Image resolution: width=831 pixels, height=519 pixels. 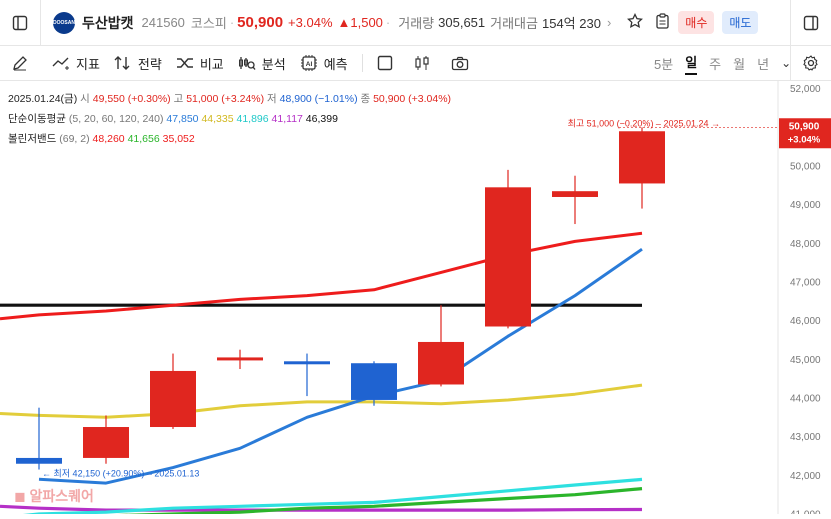 What do you see at coordinates (362, 63) in the screenshot?
I see `toolbar-divider` at bounding box center [362, 63].